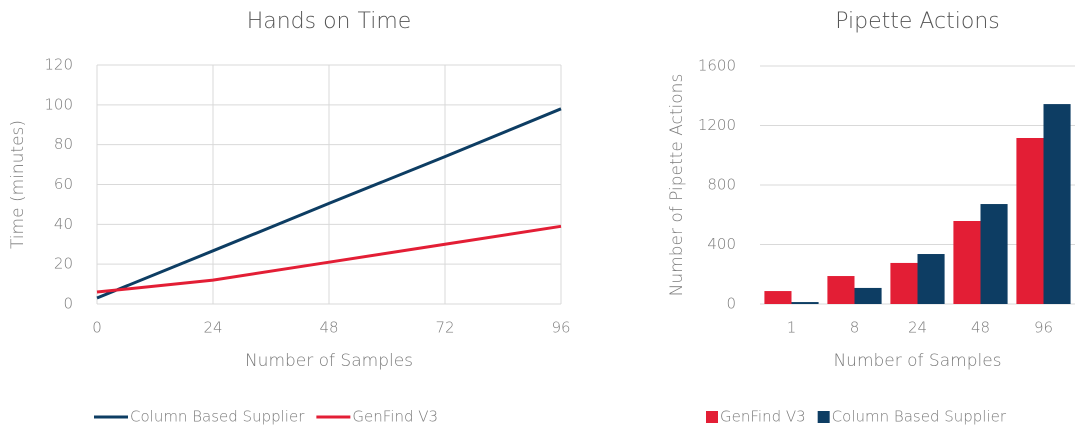  I want to click on line-series, so click(329, 259).